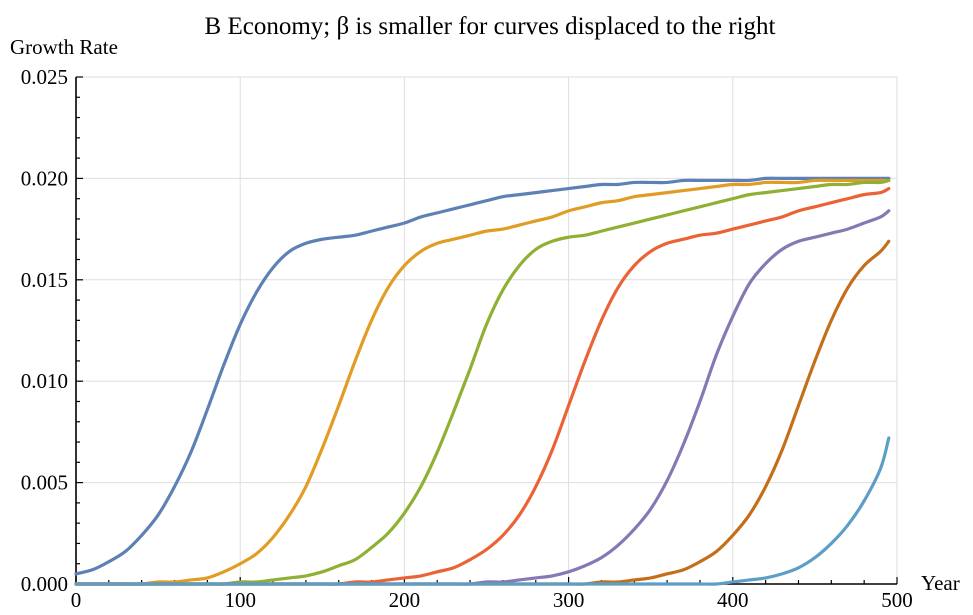  What do you see at coordinates (44, 584) in the screenshot?
I see `y-tick-label: 0.000` at bounding box center [44, 584].